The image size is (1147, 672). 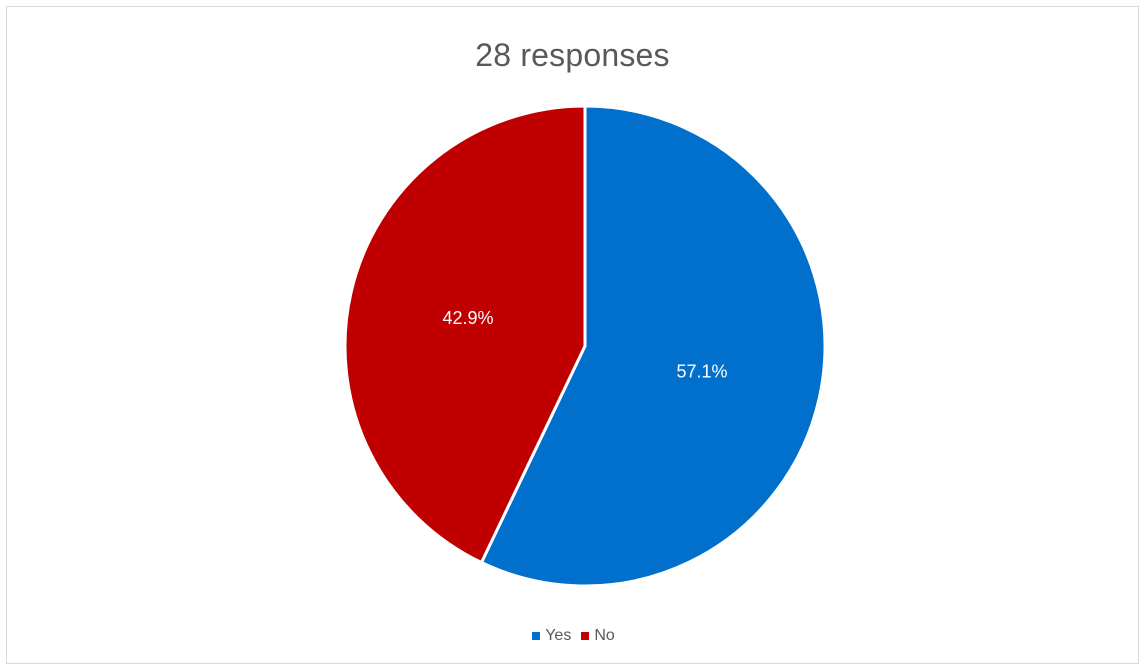 I want to click on legend-item-yes: Yes, so click(x=551, y=636).